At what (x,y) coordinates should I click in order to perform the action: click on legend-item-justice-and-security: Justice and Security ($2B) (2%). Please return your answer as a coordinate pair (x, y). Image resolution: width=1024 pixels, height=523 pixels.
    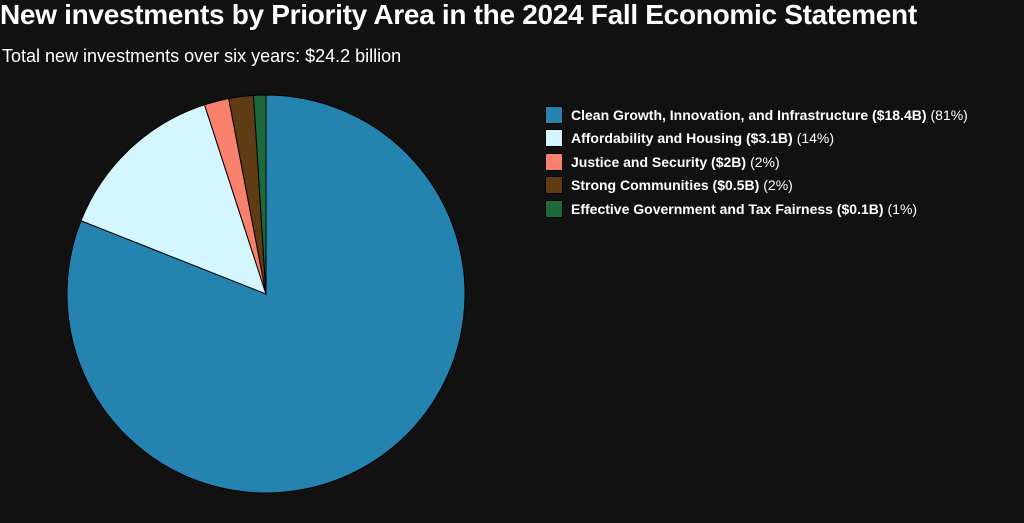
    Looking at the image, I should click on (756, 162).